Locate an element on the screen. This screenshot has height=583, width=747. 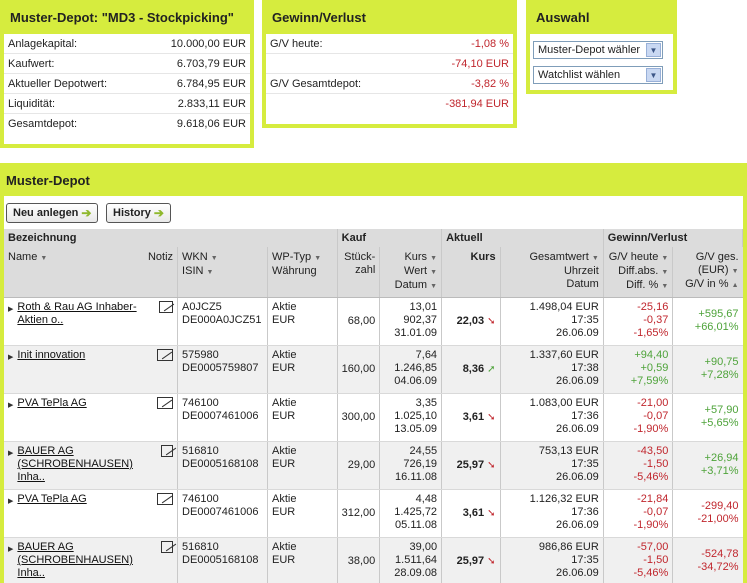
total-value: 753,13 EUR is located at coordinates (568, 451).